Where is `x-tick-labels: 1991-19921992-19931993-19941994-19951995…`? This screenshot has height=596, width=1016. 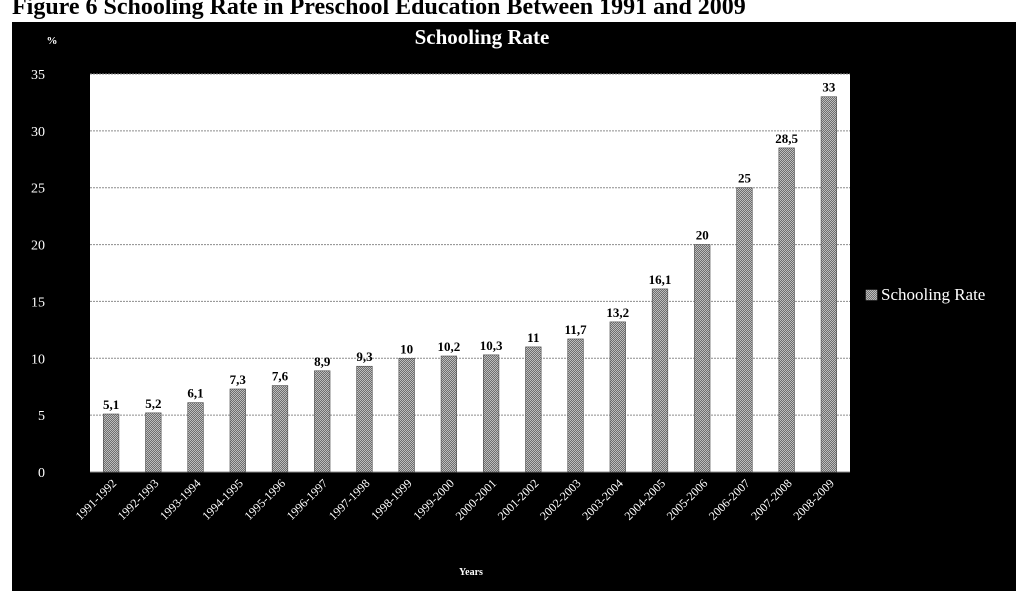
x-tick-labels: 1991-19921992-19931993-19941994-19951995… is located at coordinates (455, 499).